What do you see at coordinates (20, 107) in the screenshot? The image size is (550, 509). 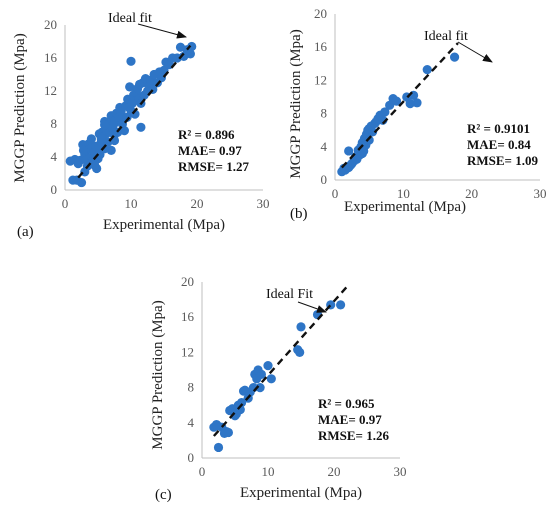 I see `y-axis-title-a: MGGP Prediction (Mpa)` at bounding box center [20, 107].